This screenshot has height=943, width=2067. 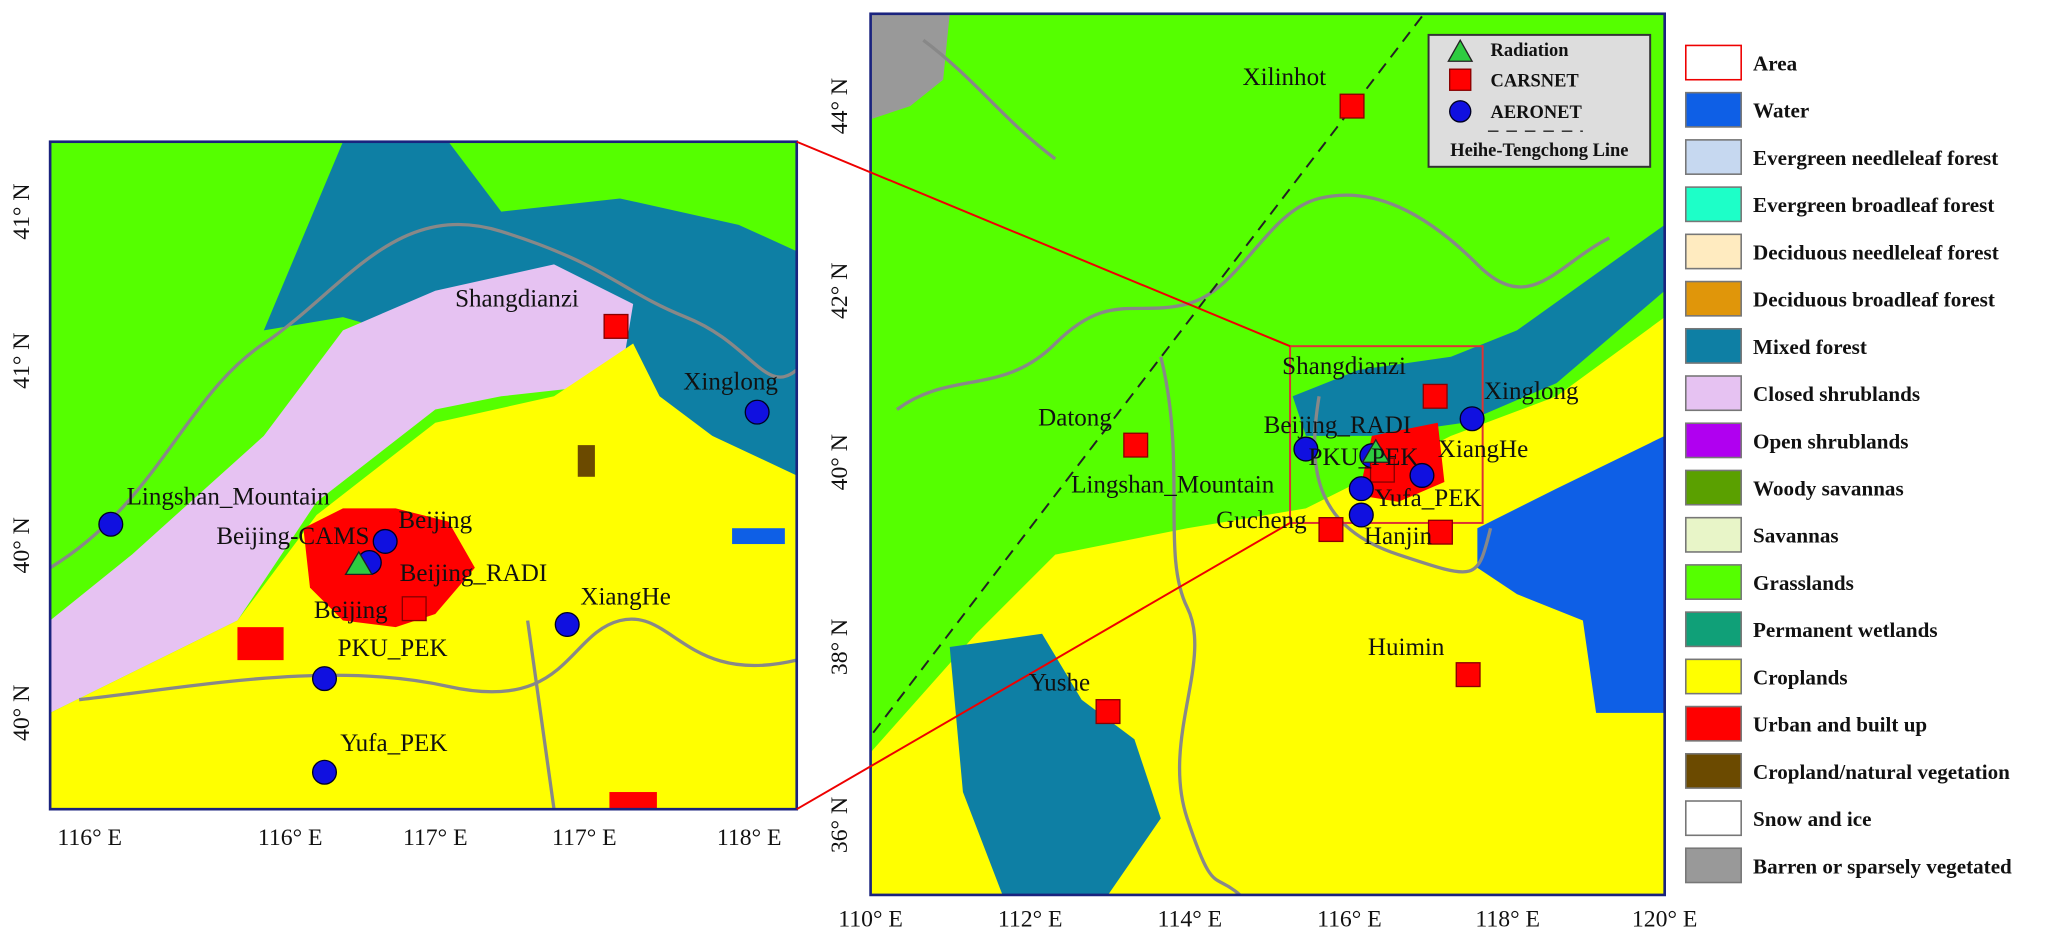 I want to click on legend-label: Urban and built up, so click(x=1840, y=725).